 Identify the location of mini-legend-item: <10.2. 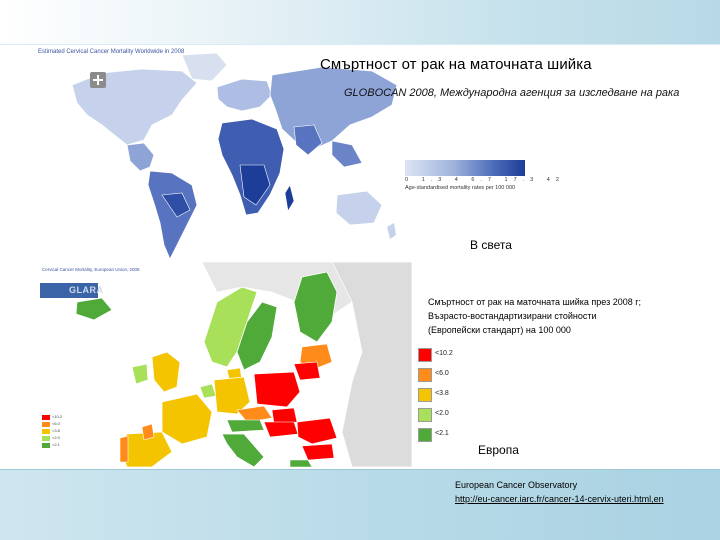
(57, 417).